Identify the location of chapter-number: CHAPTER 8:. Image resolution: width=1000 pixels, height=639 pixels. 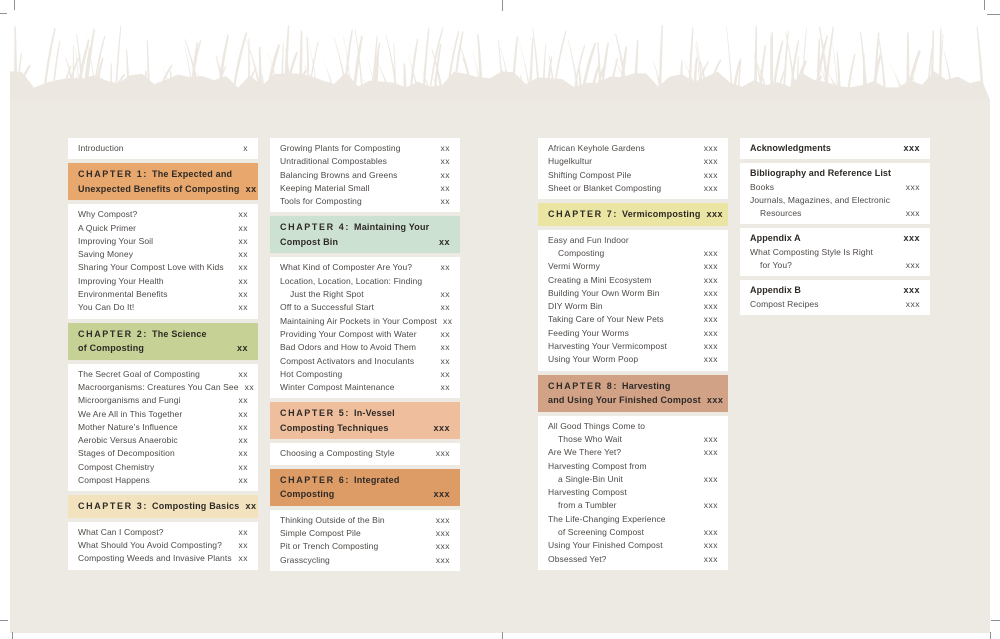
(583, 385).